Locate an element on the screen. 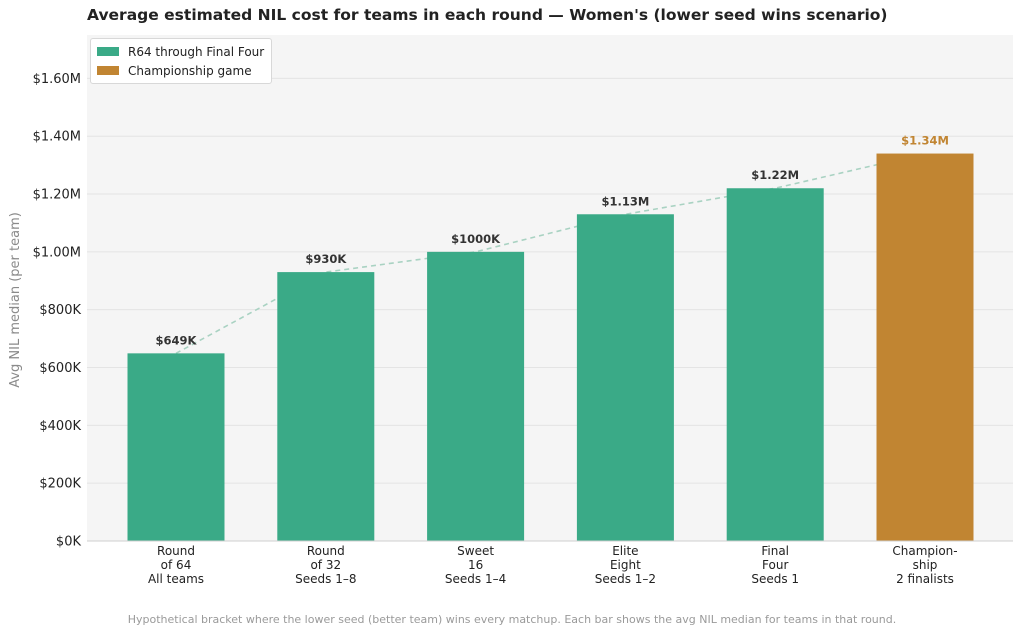 Image resolution: width=1024 pixels, height=636 pixels. y-tick-label: $800K is located at coordinates (60, 310).